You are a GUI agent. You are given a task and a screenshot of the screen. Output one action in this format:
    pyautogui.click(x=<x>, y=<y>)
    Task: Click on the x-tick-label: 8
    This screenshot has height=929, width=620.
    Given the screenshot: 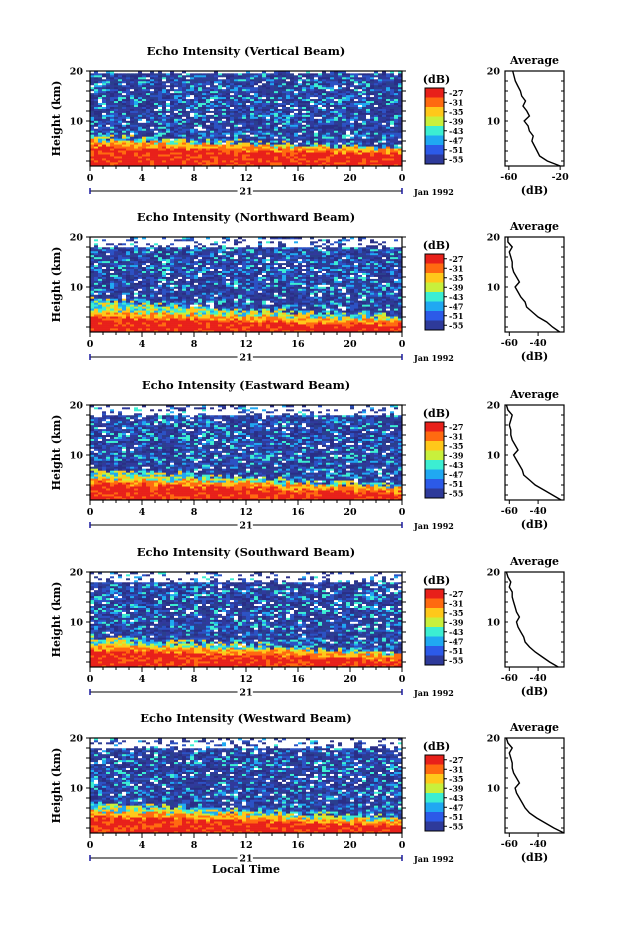 What is the action you would take?
    pyautogui.click(x=194, y=512)
    